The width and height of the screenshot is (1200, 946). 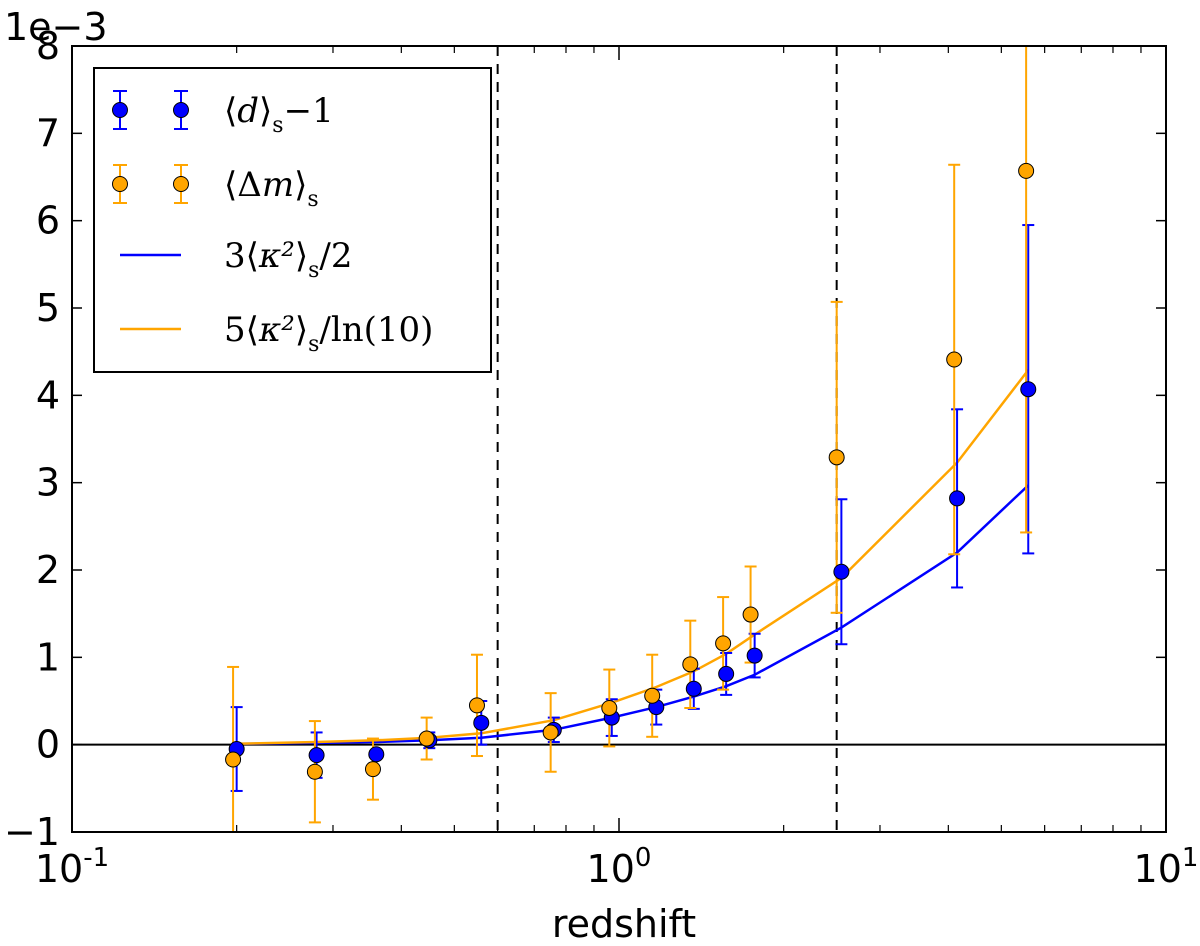 What do you see at coordinates (376, 330) in the screenshot?
I see `legend-label-tail: /ln(10)` at bounding box center [376, 330].